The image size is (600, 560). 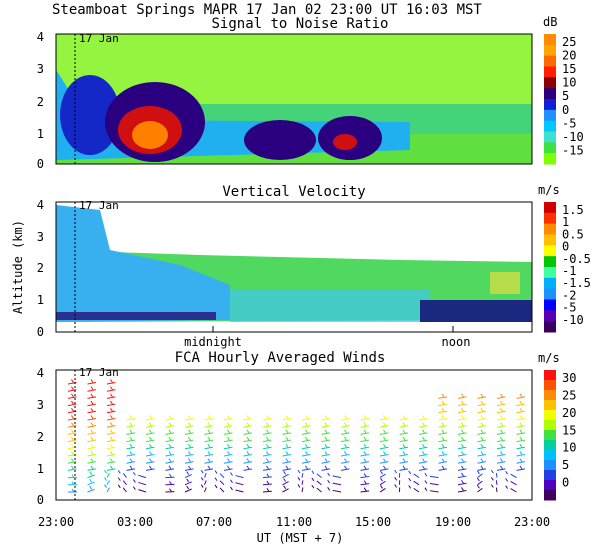 What do you see at coordinates (40, 500) in the screenshot?
I see `winds-ytick-0: 0` at bounding box center [40, 500].